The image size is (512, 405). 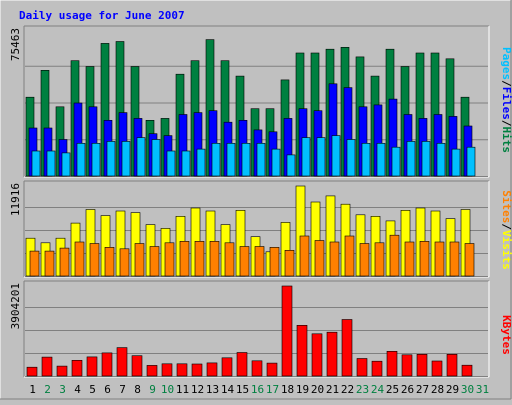 What do you see at coordinates (15, 306) in the screenshot?
I see `y-max-label: 3904201` at bounding box center [15, 306].